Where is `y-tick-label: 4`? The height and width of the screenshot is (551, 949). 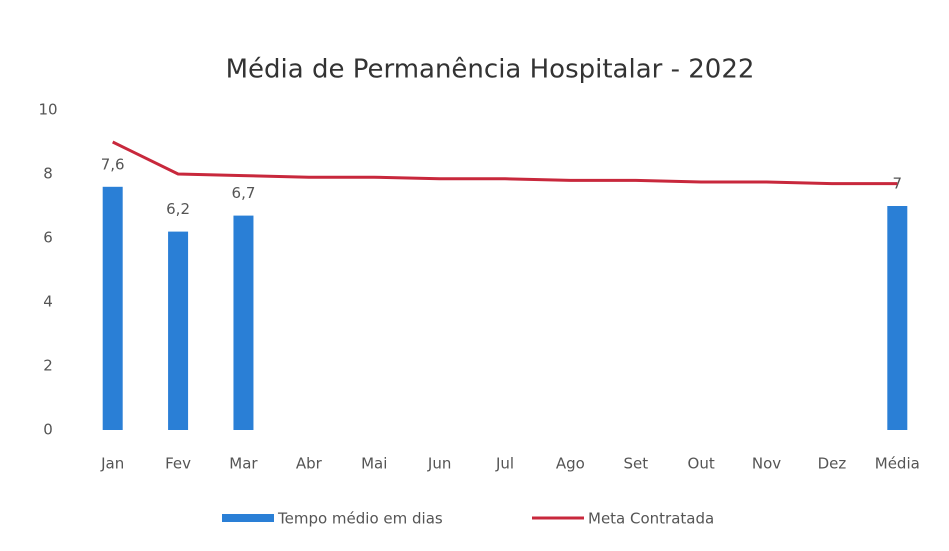 y-tick-label: 4 is located at coordinates (48, 302).